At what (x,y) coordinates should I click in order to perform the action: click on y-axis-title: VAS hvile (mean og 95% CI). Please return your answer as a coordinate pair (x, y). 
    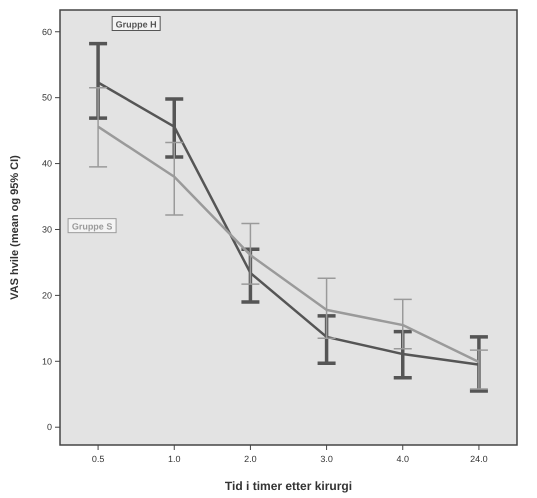
    Looking at the image, I should click on (15, 227).